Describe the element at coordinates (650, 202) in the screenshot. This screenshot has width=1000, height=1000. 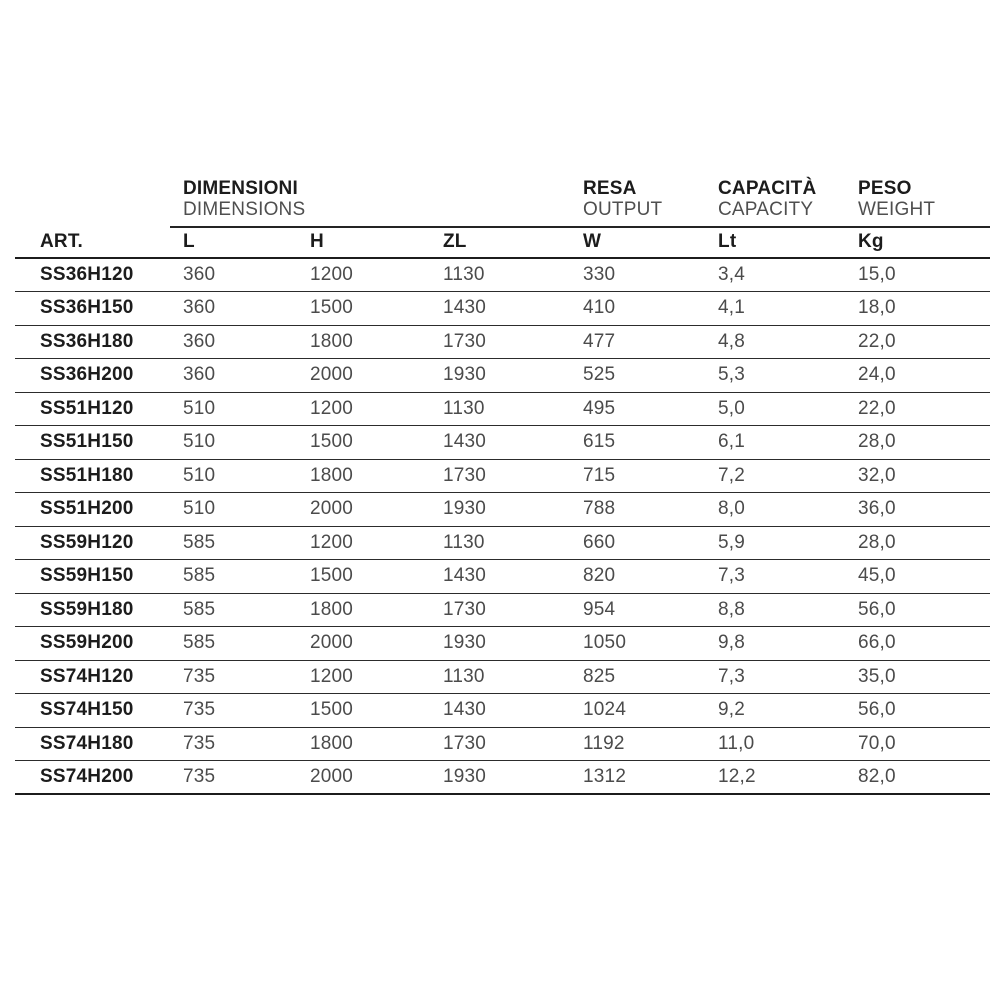
I see `group-header-output: RESA OUTPUT` at that location.